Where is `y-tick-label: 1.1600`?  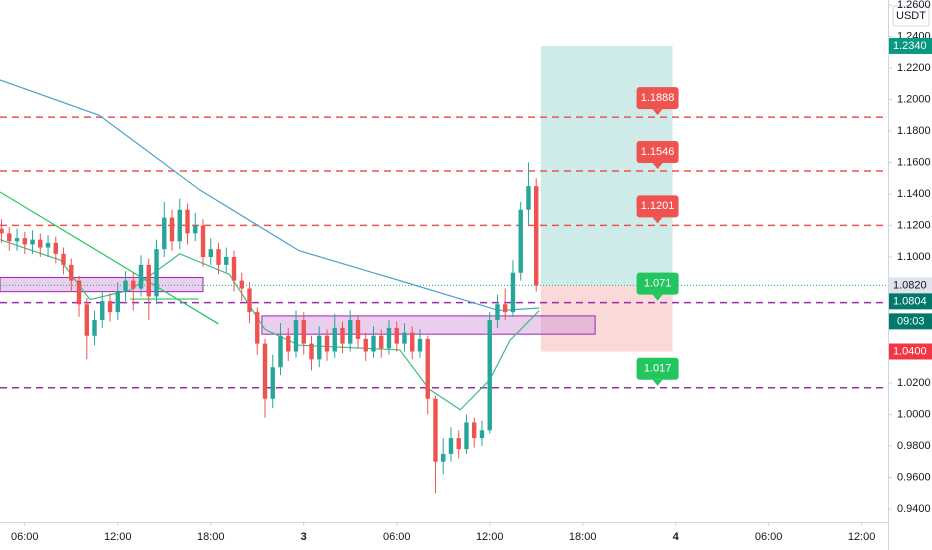 y-tick-label: 1.1600 is located at coordinates (914, 162).